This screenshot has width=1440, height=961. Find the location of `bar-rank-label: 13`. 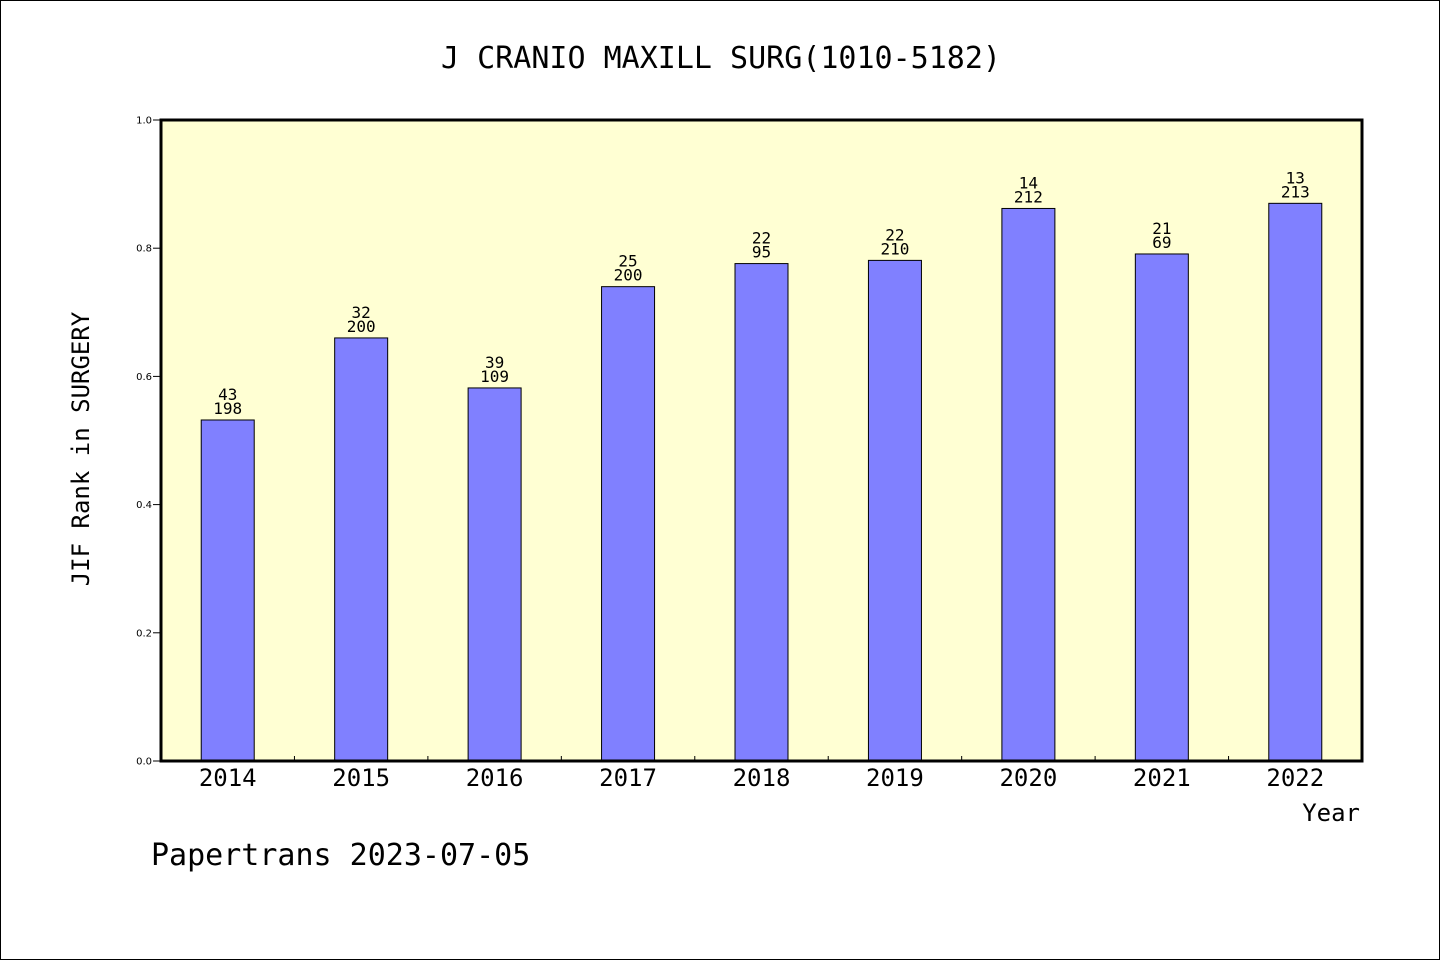

bar-rank-label: 13 is located at coordinates (1295, 177).